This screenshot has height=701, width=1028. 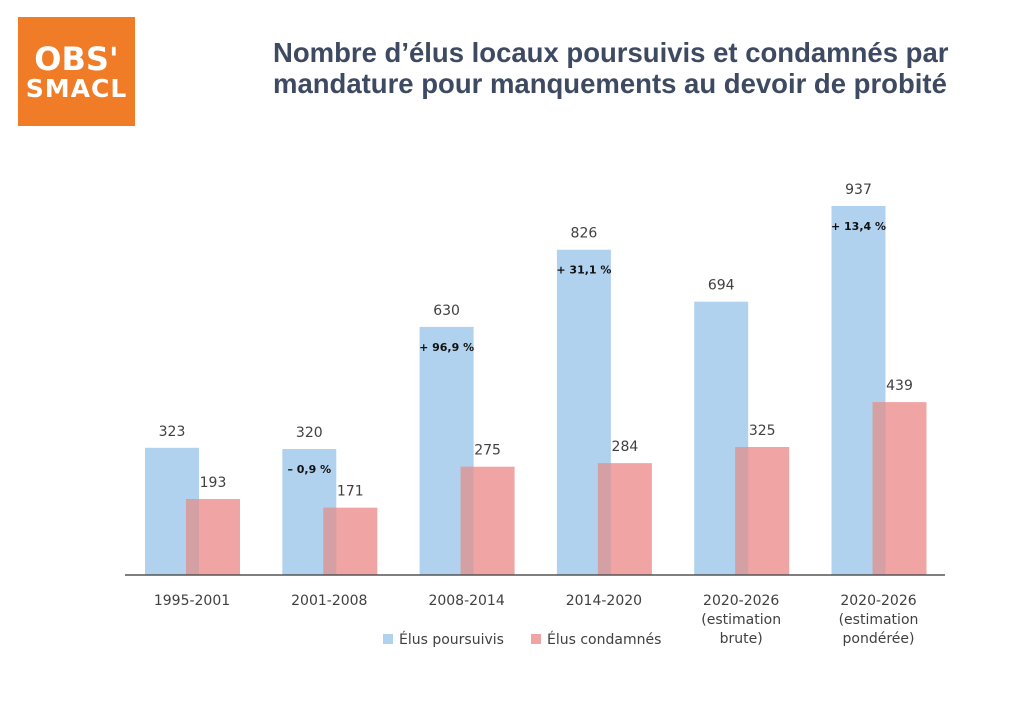 What do you see at coordinates (309, 433) in the screenshot?
I see `data-label-poursuivis: 320` at bounding box center [309, 433].